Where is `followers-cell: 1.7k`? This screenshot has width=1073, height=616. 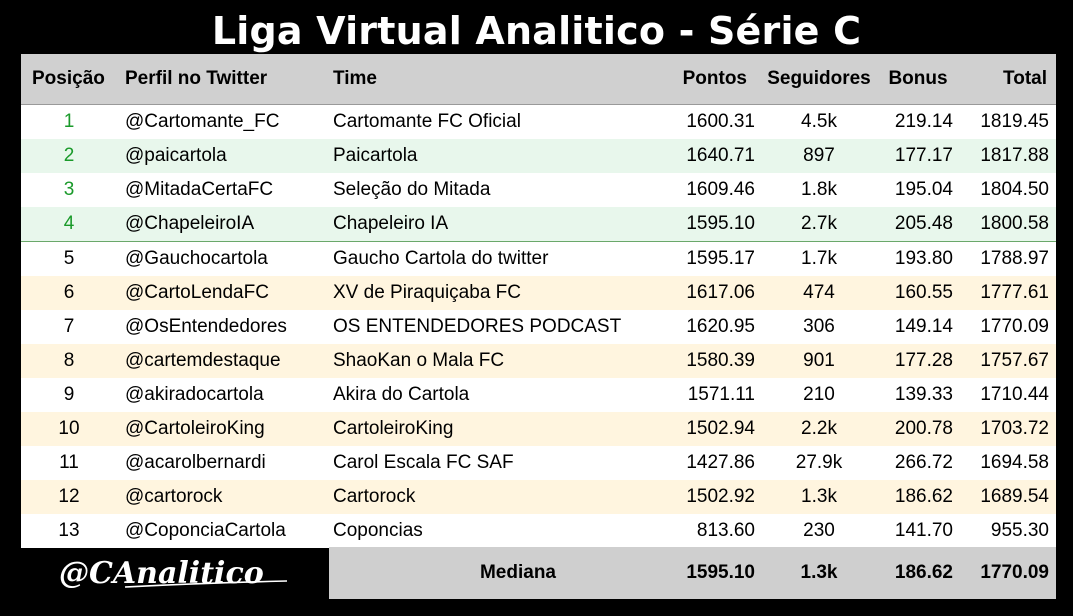 followers-cell: 1.7k is located at coordinates (819, 258).